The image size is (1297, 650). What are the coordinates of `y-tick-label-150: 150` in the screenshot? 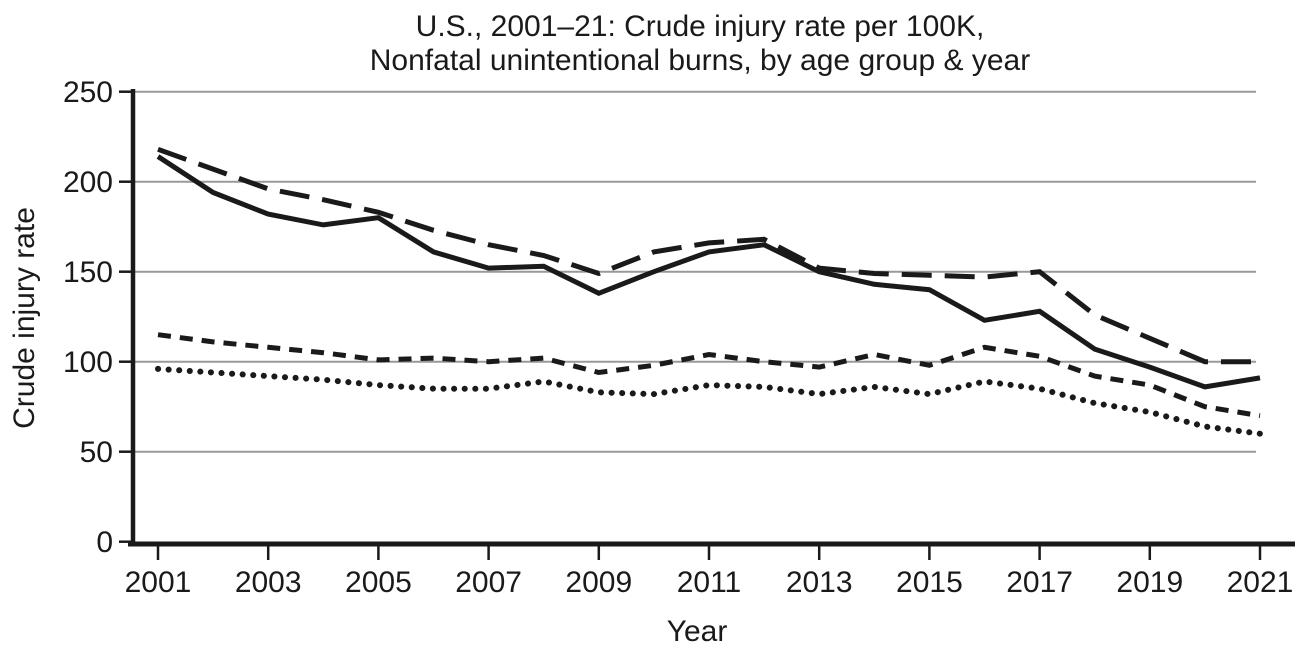 It's located at (88, 272).